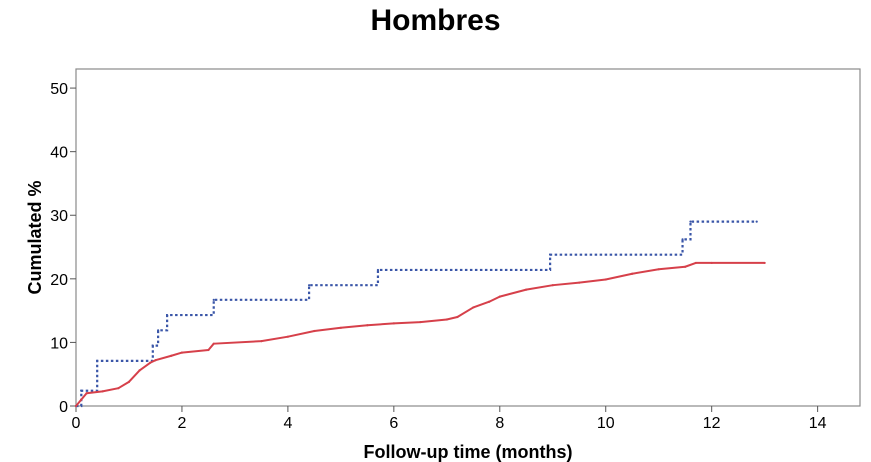  Describe the element at coordinates (35, 237) in the screenshot. I see `y-axis-title: Cumulated %` at that location.